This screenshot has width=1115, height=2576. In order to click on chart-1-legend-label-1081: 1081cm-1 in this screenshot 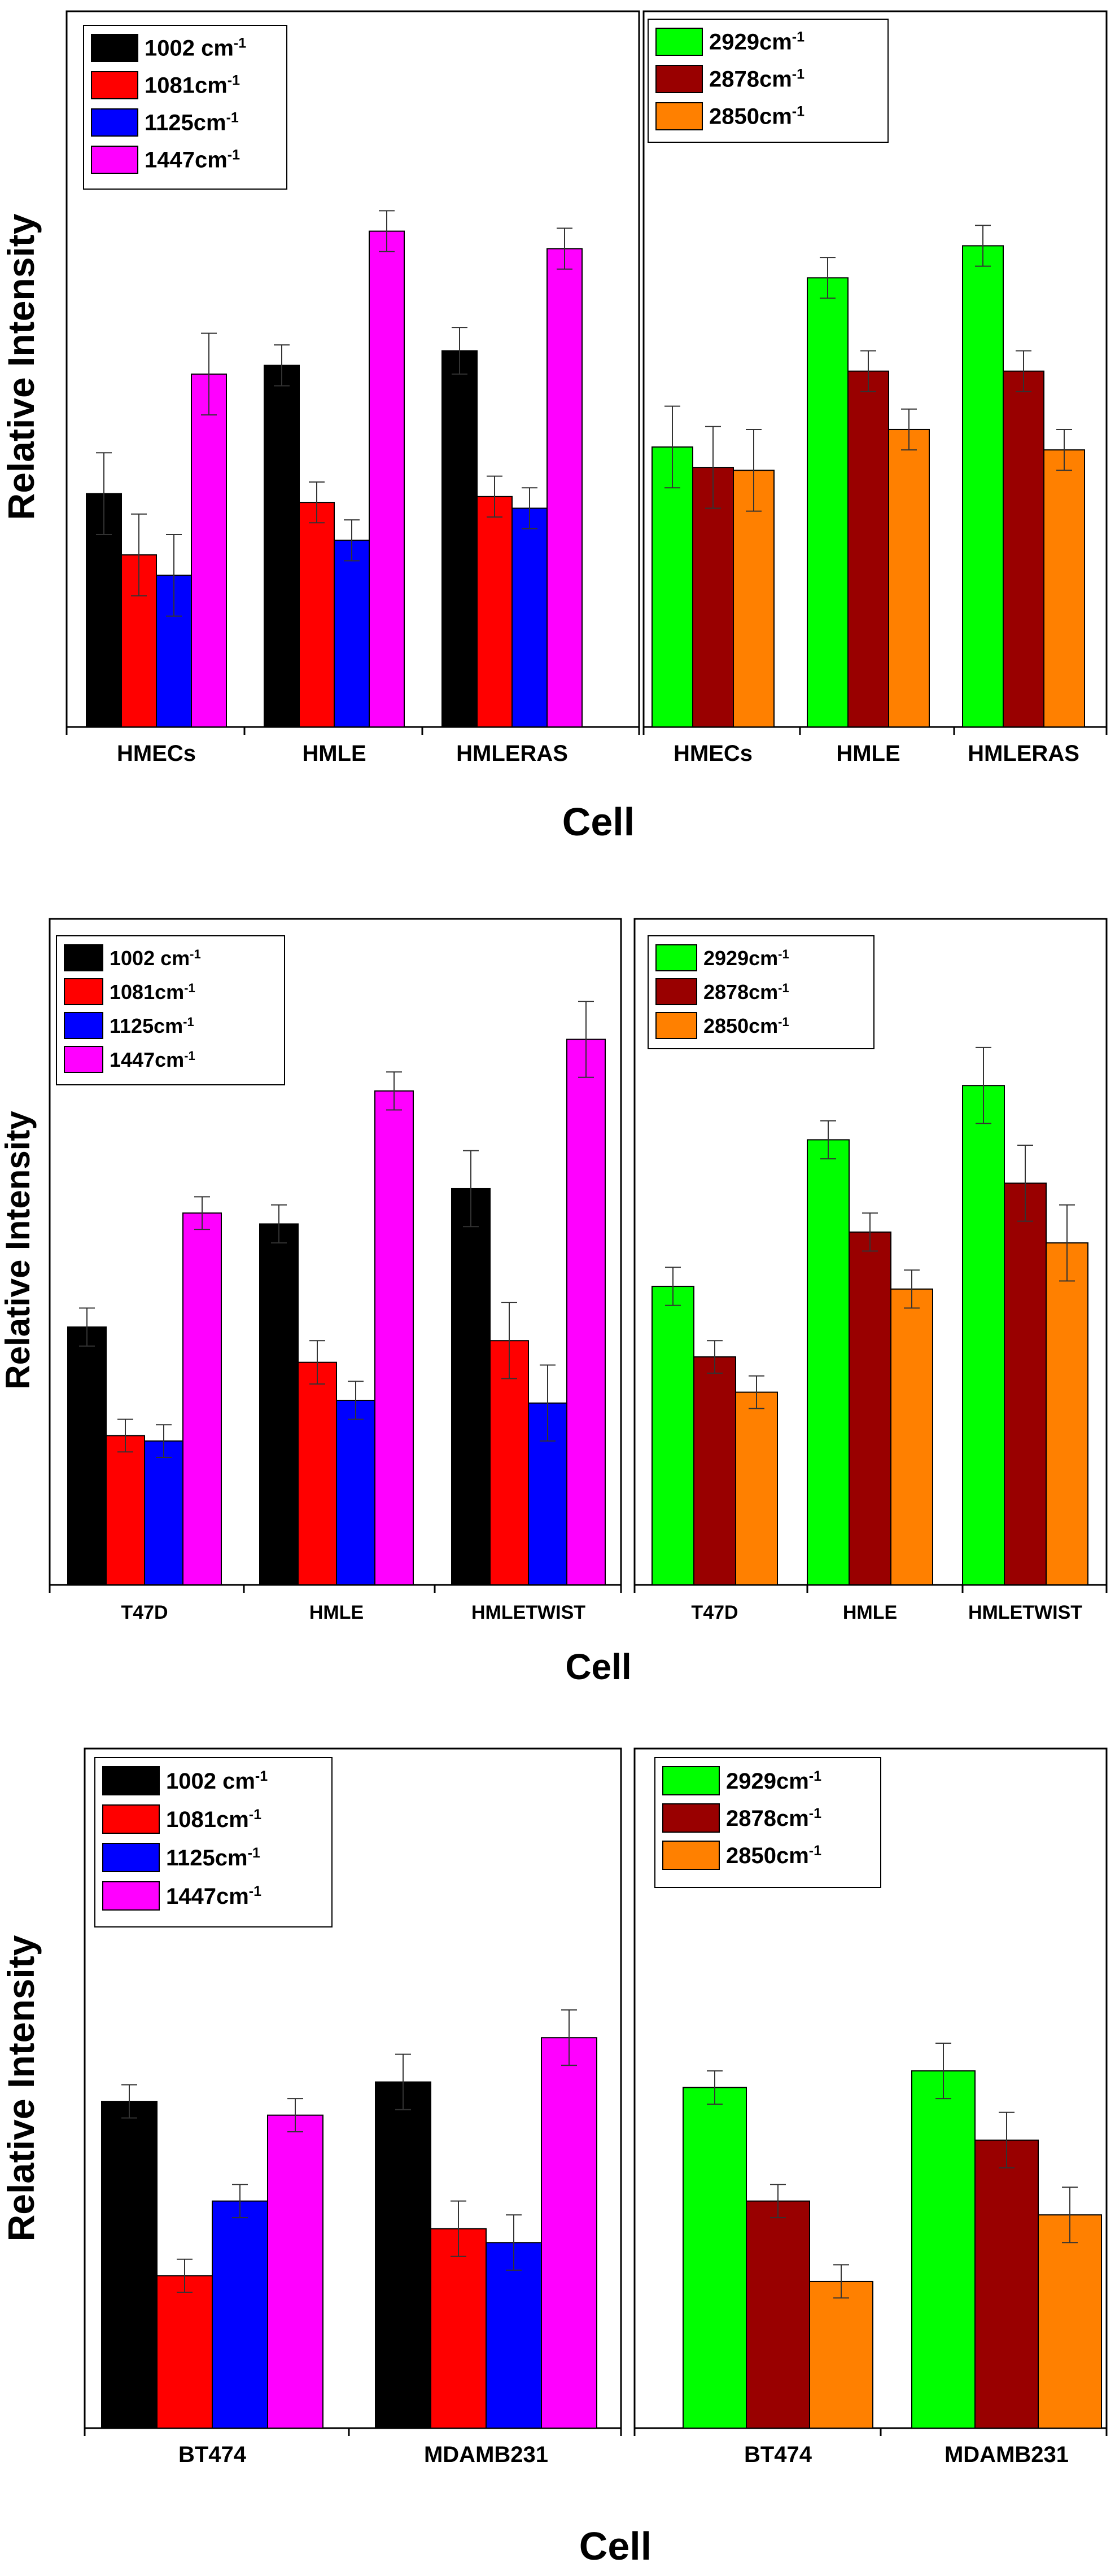, I will do `click(192, 85)`.